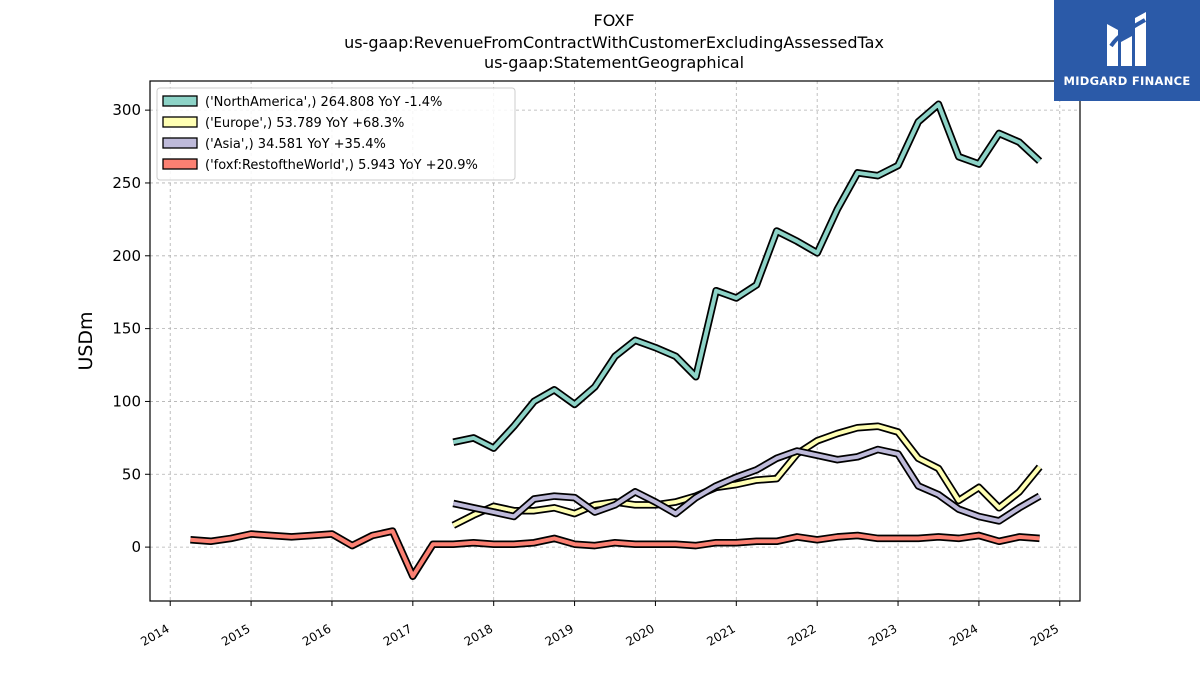 The width and height of the screenshot is (1200, 675). Describe the element at coordinates (882, 634) in the screenshot. I see `x-tick-label: 2023` at that location.